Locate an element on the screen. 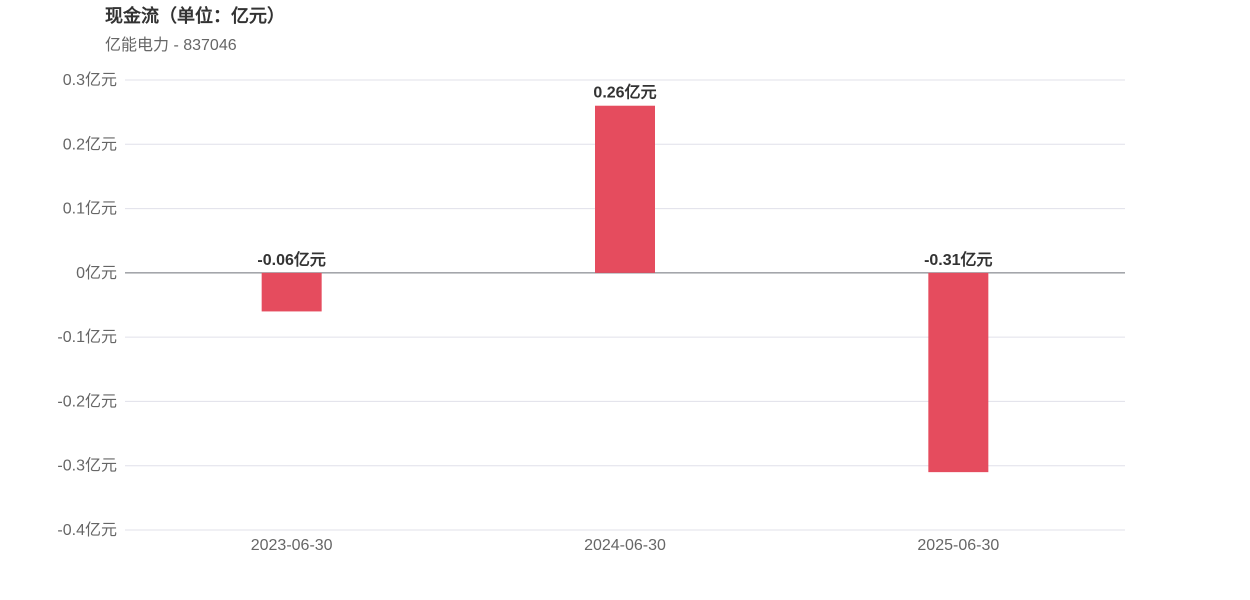 Image resolution: width=1250 pixels, height=600 pixels. y-tick-label: -0.1亿元 is located at coordinates (87, 337).